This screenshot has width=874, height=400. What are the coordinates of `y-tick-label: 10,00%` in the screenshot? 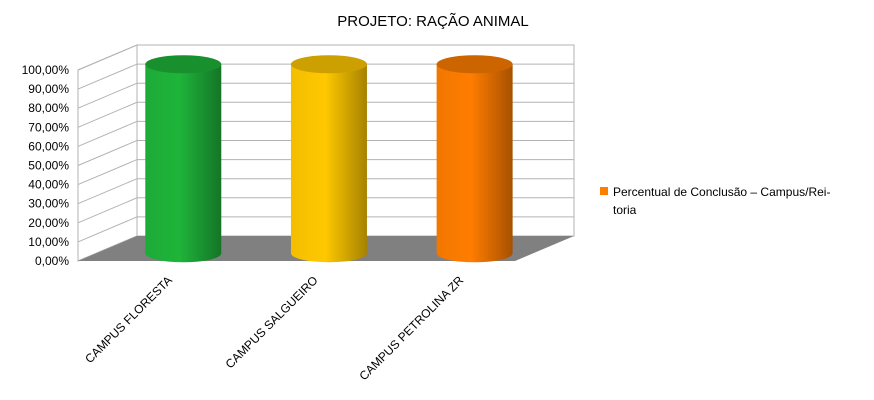 It's located at (48, 242).